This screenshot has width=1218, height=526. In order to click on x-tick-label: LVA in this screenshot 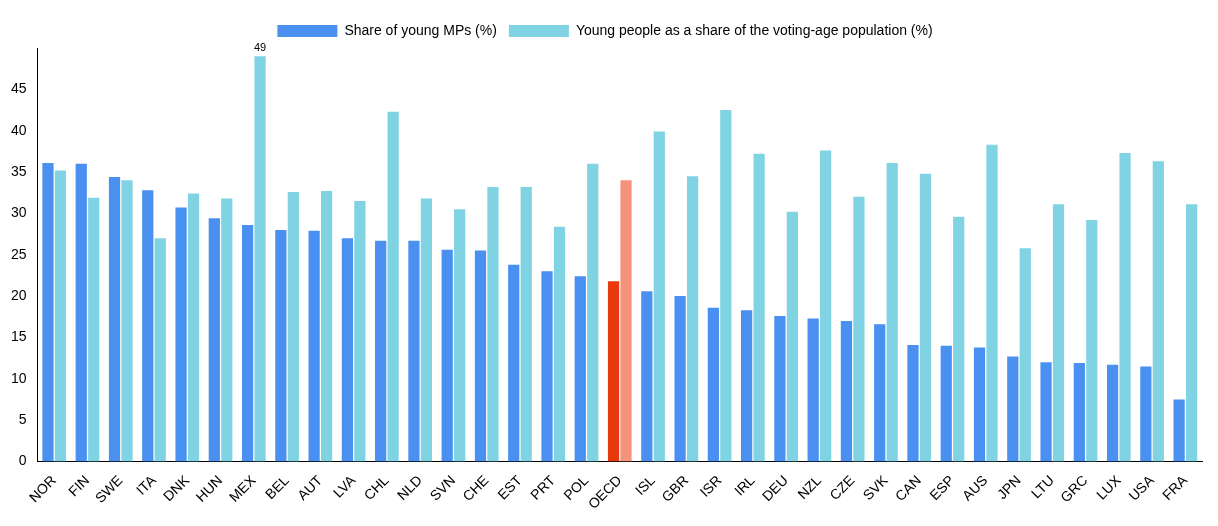, I will do `click(344, 486)`.